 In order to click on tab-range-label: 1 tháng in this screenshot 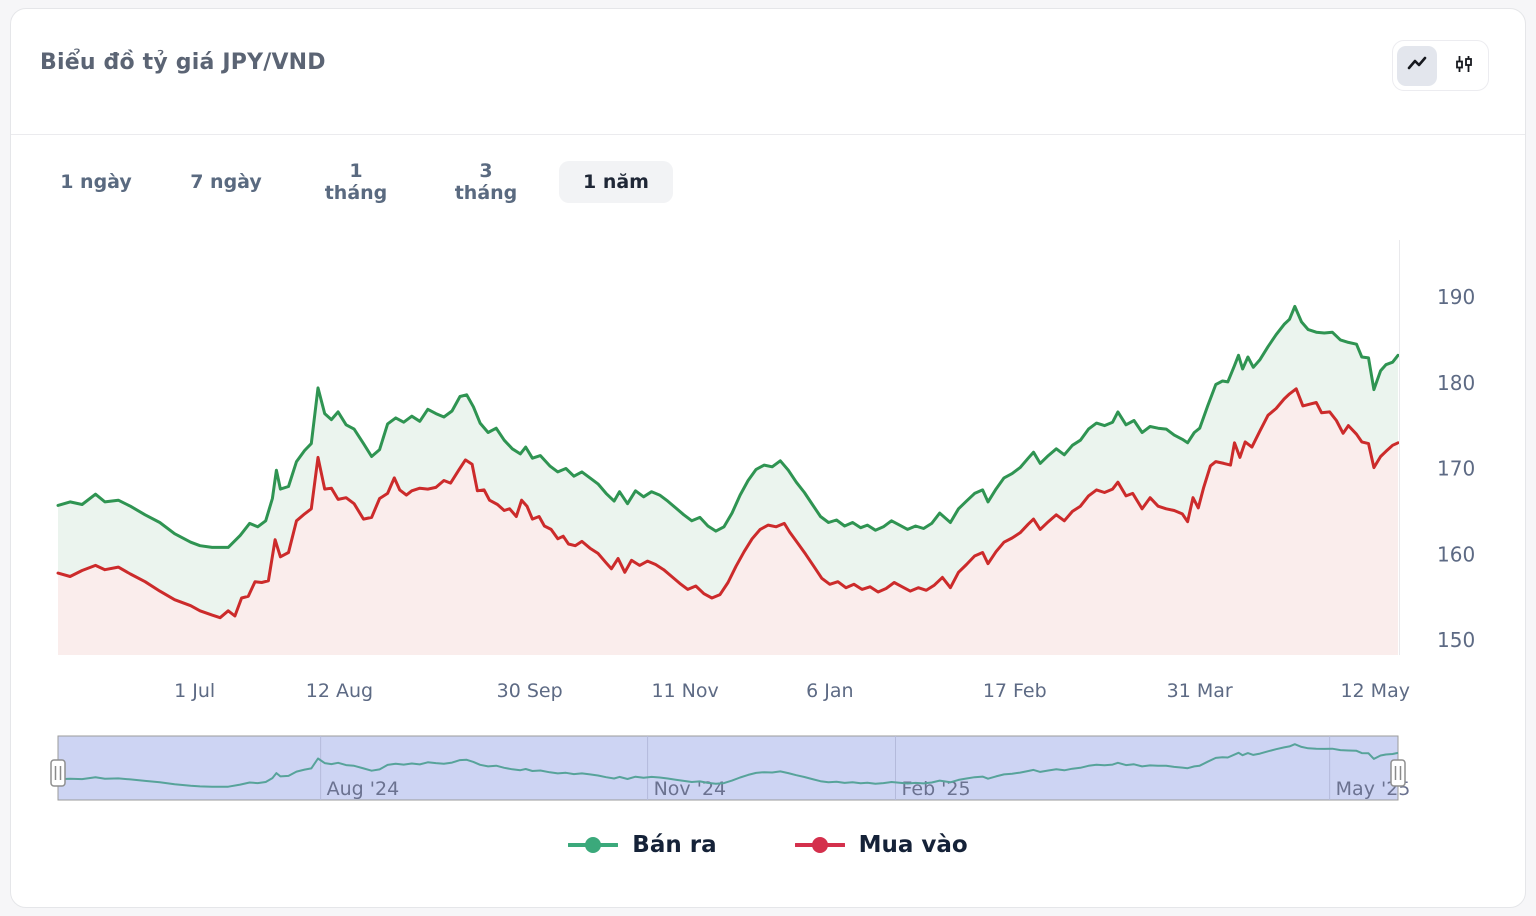, I will do `click(356, 182)`.